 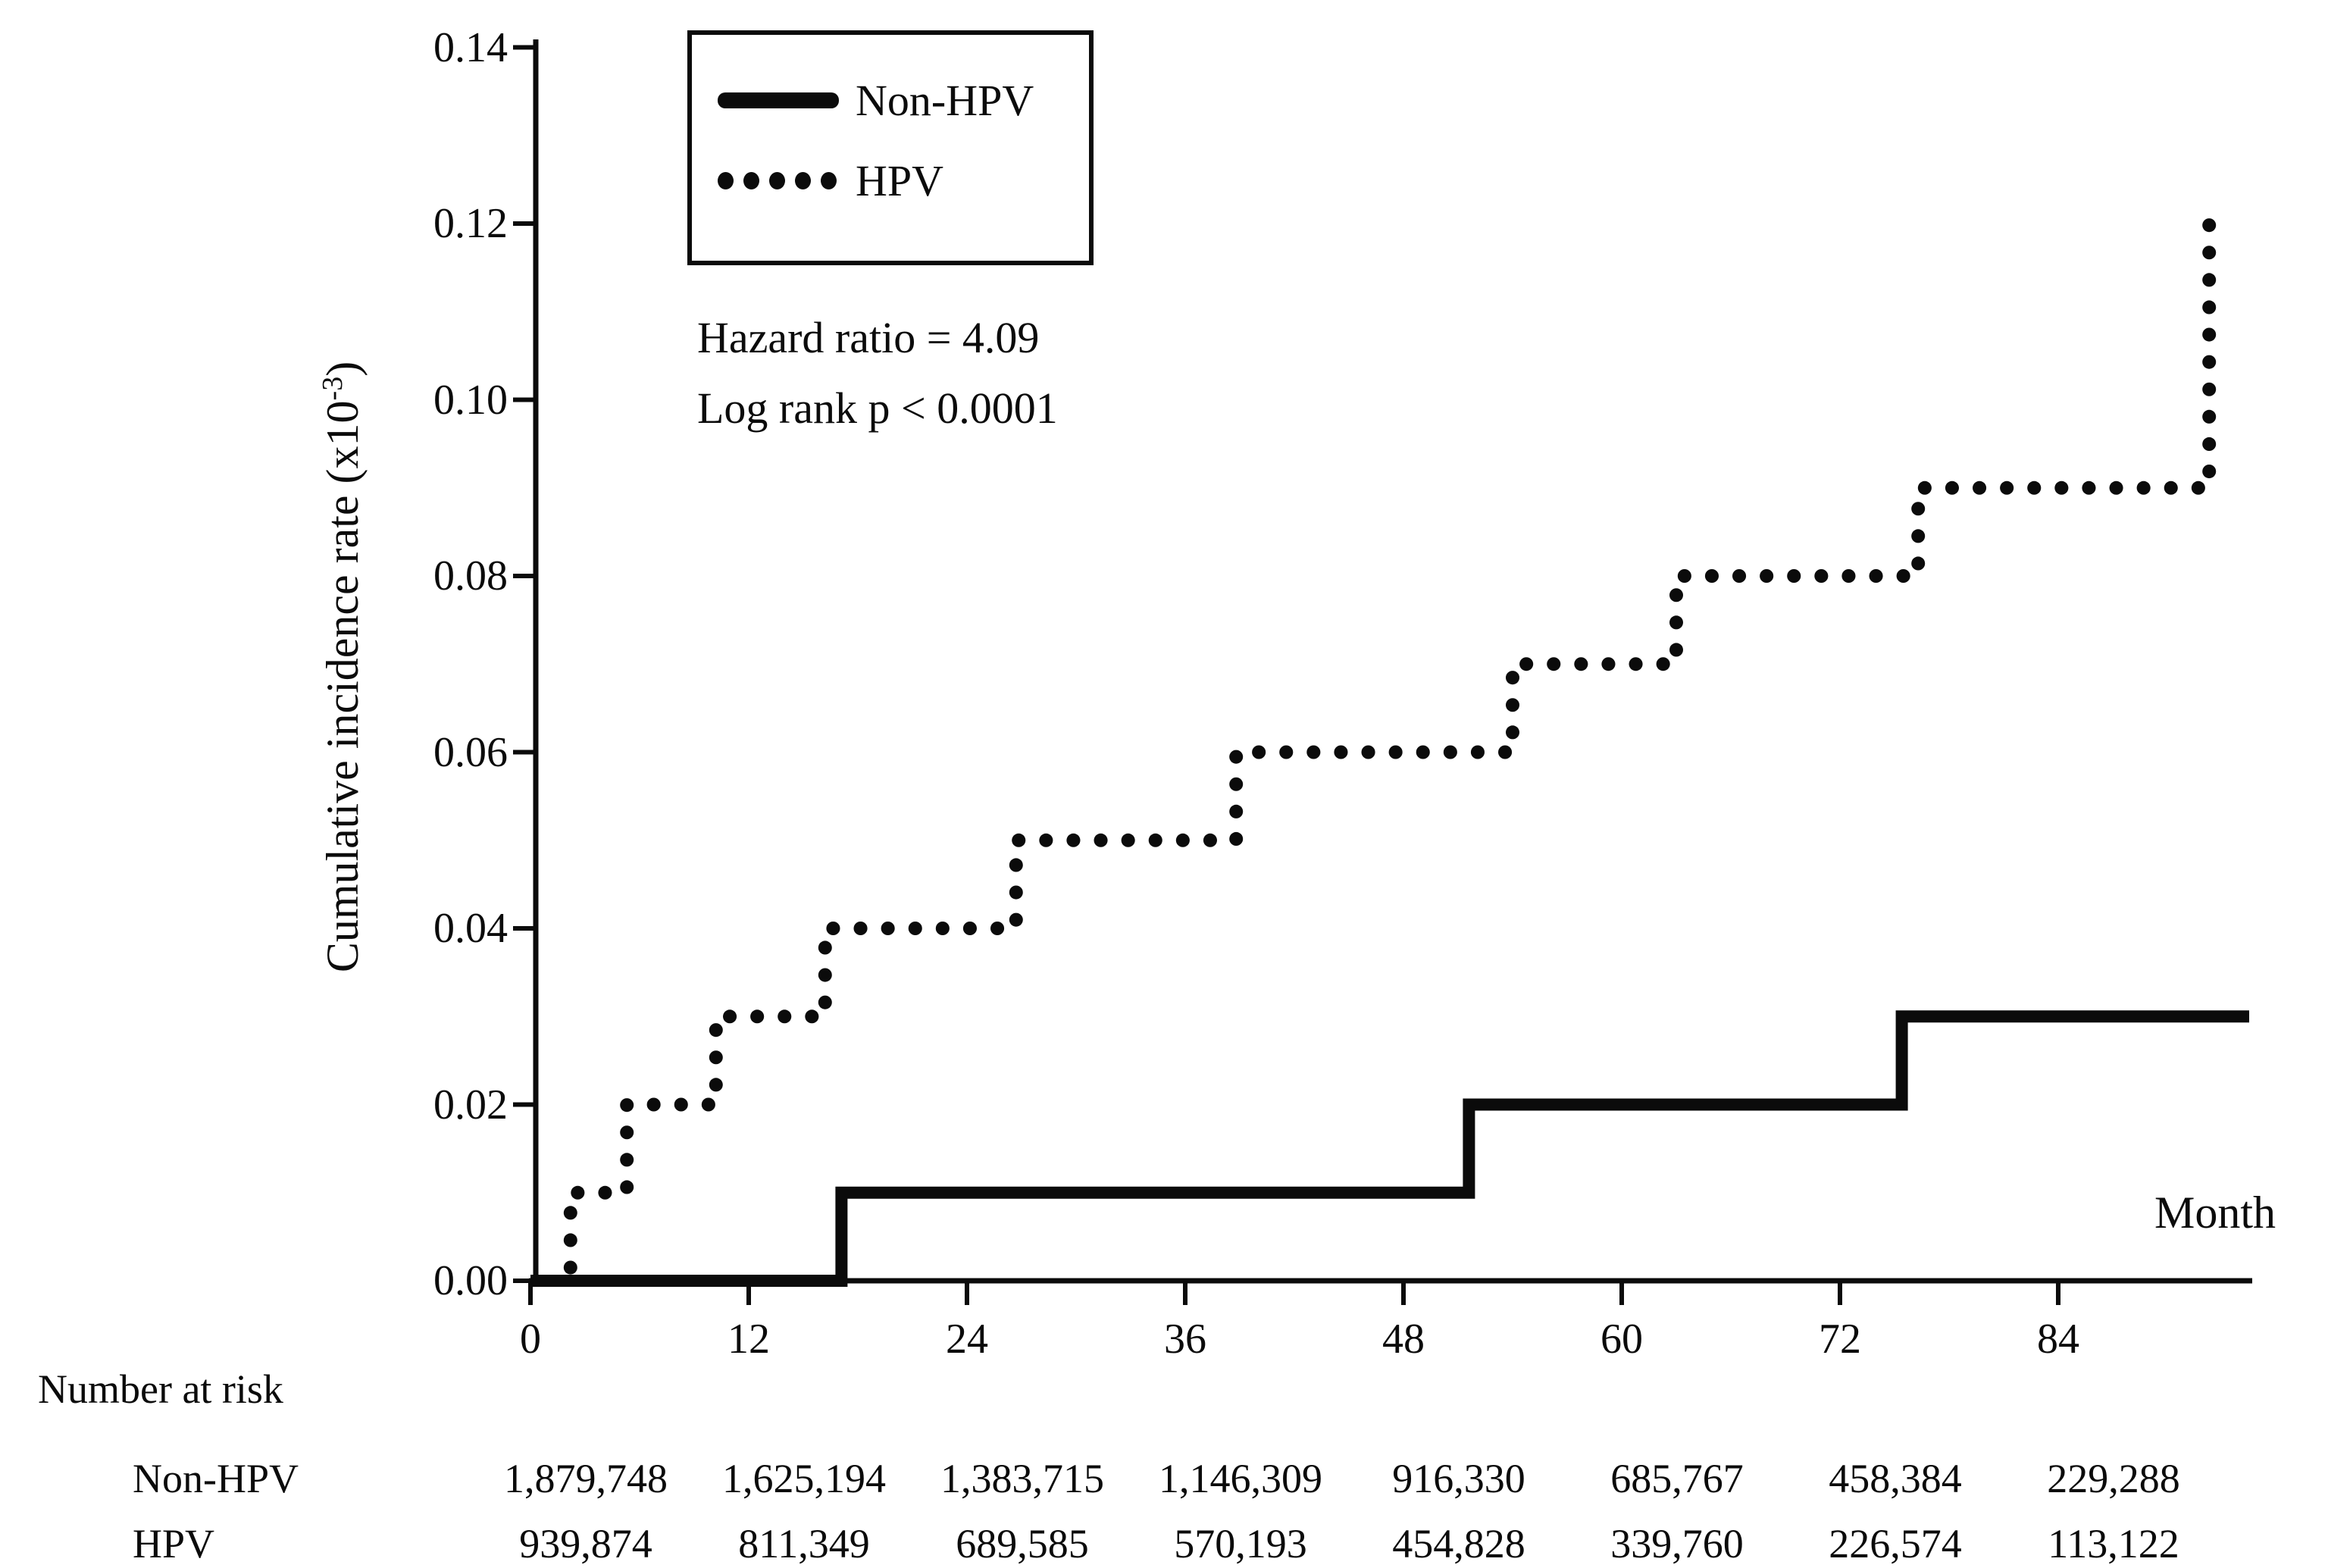 I want to click on risk-value-hpv-84: 113,122, so click(x=2113, y=1543).